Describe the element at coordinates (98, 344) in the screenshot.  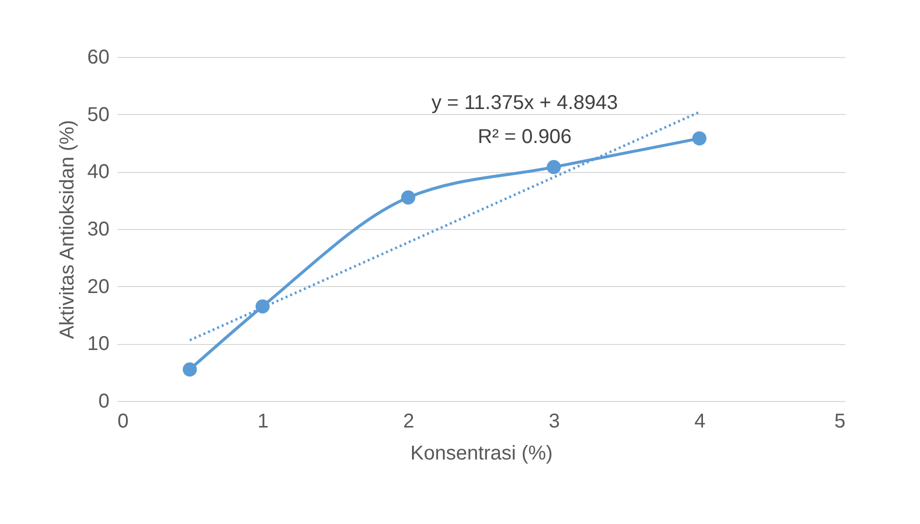
I see `y-tick-label: 10` at that location.